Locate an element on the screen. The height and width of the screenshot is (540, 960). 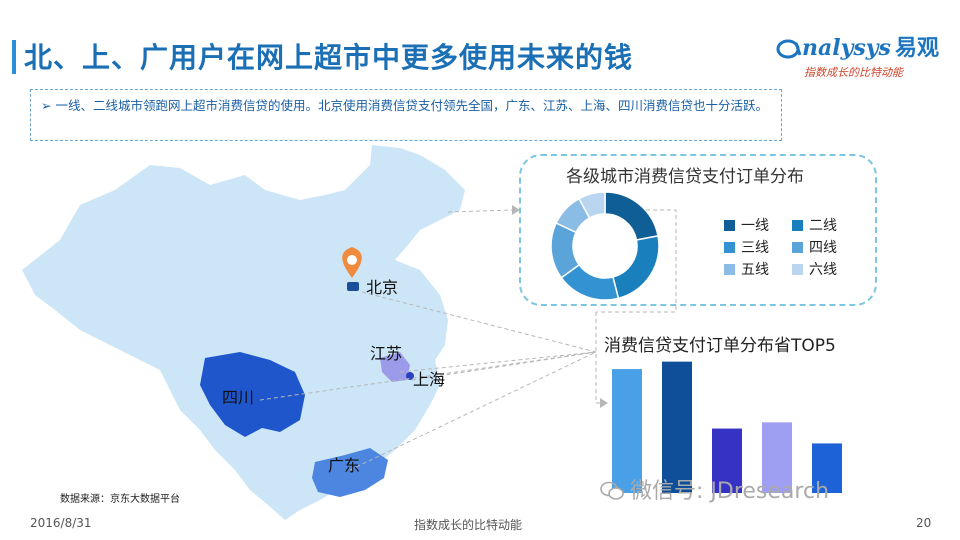
legend-item-1: 一线 is located at coordinates (746, 225).